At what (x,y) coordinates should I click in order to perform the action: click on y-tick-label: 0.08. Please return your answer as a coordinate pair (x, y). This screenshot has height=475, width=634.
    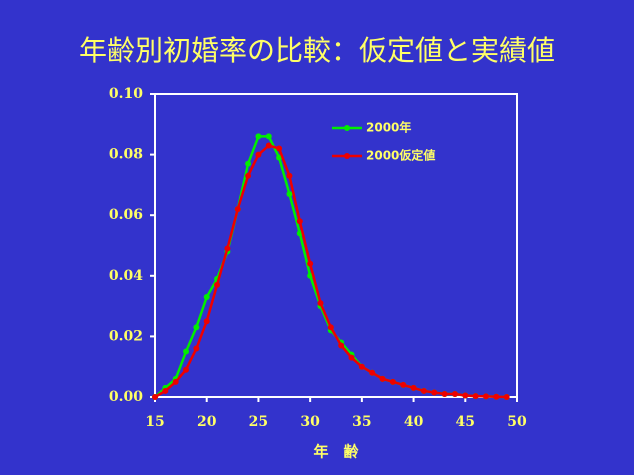
    Looking at the image, I should click on (126, 155).